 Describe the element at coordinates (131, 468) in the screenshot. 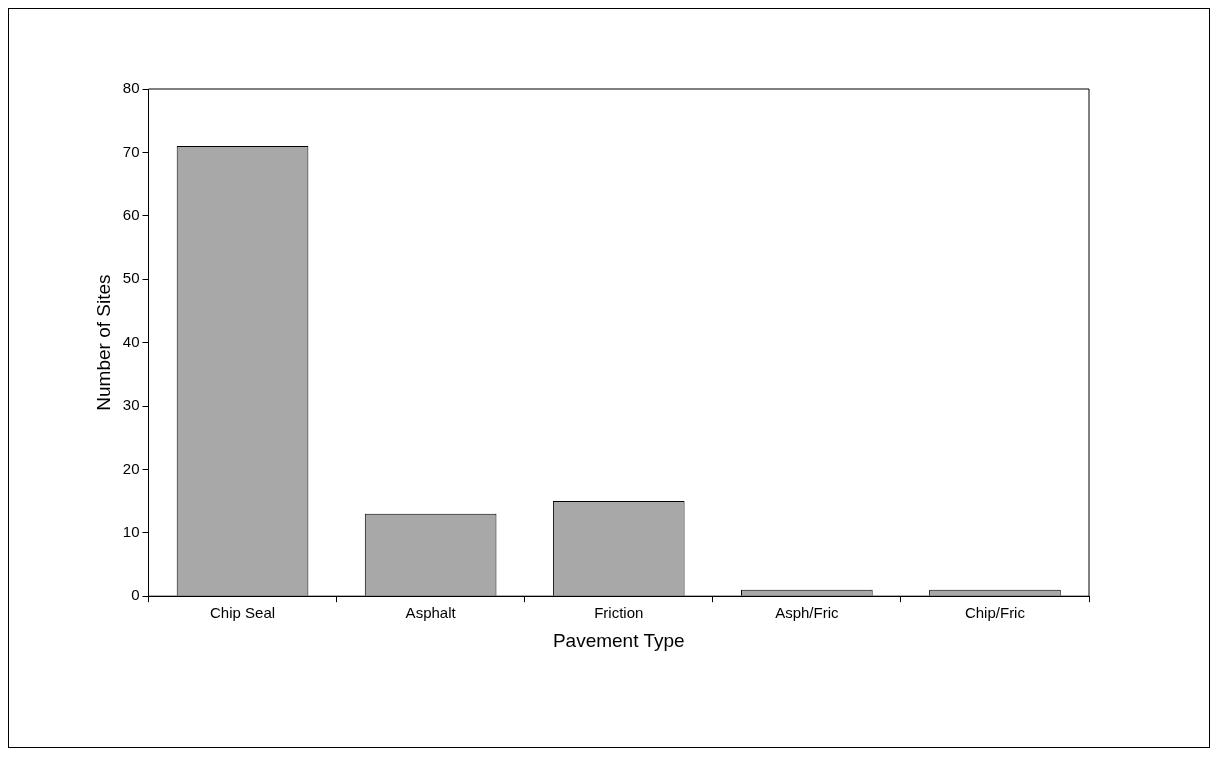

I see `y-tick-label: 20` at that location.